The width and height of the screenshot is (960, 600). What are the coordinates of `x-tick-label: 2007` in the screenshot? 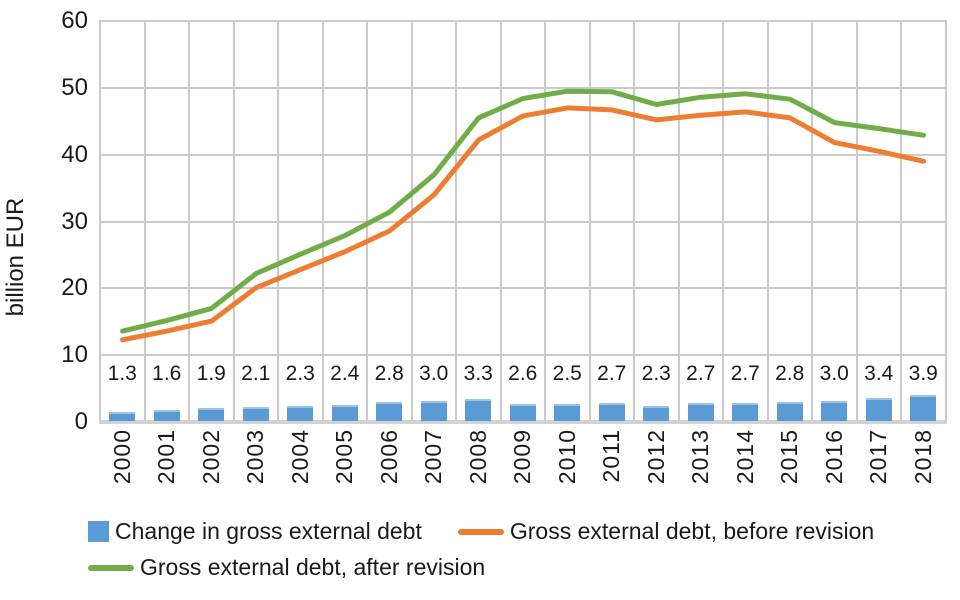 It's located at (434, 469).